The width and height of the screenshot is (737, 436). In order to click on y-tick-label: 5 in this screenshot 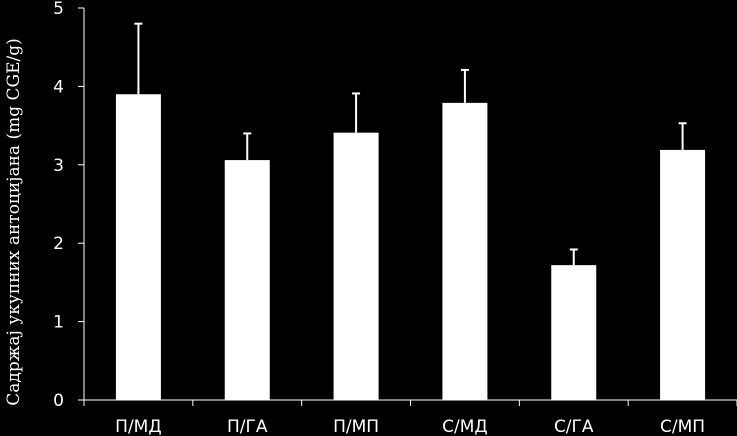, I will do `click(58, 9)`.